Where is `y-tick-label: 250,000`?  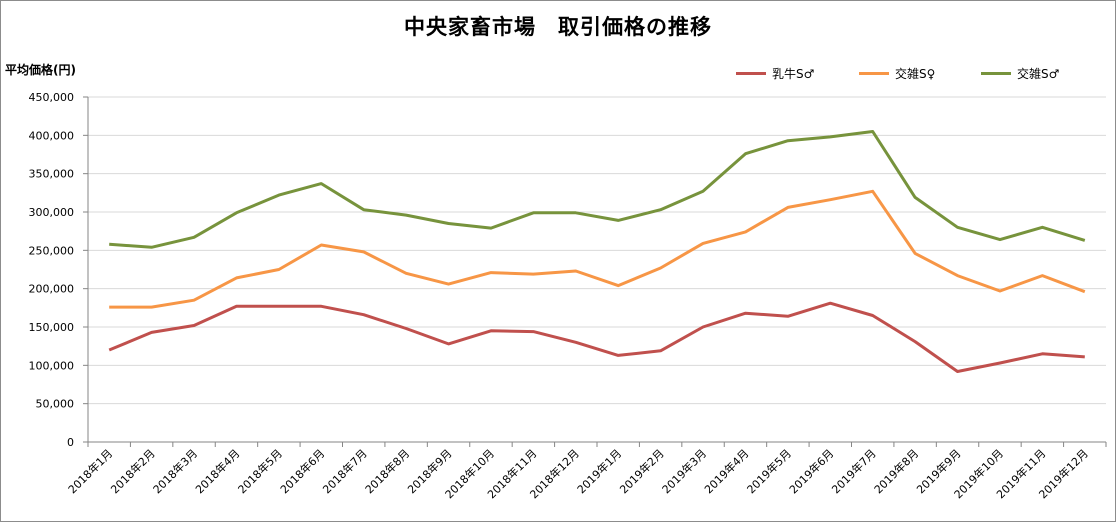 y-tick-label: 250,000 is located at coordinates (52, 250).